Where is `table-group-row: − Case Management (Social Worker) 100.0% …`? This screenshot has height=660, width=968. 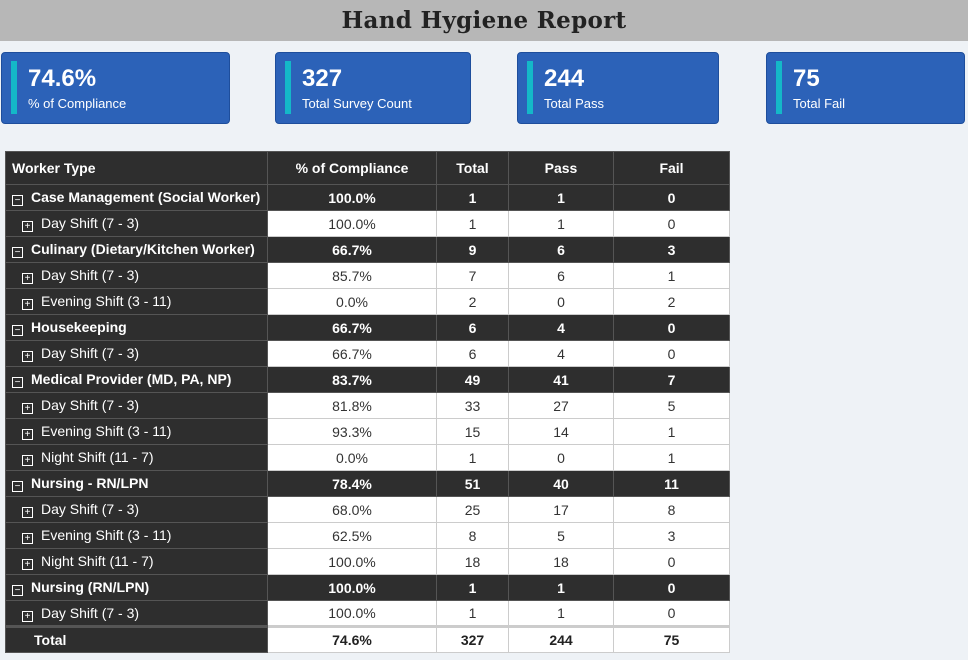 table-group-row: − Case Management (Social Worker) 100.0% … is located at coordinates (367, 197).